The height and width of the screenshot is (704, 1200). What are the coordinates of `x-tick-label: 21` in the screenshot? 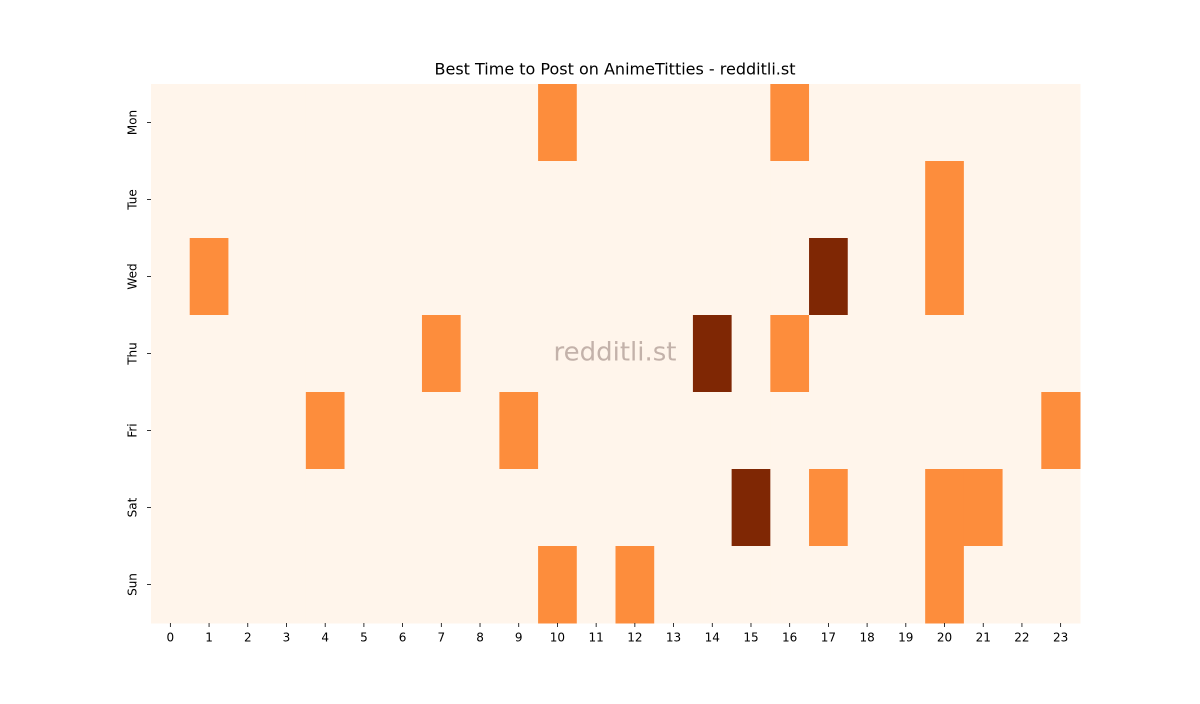 It's located at (983, 638).